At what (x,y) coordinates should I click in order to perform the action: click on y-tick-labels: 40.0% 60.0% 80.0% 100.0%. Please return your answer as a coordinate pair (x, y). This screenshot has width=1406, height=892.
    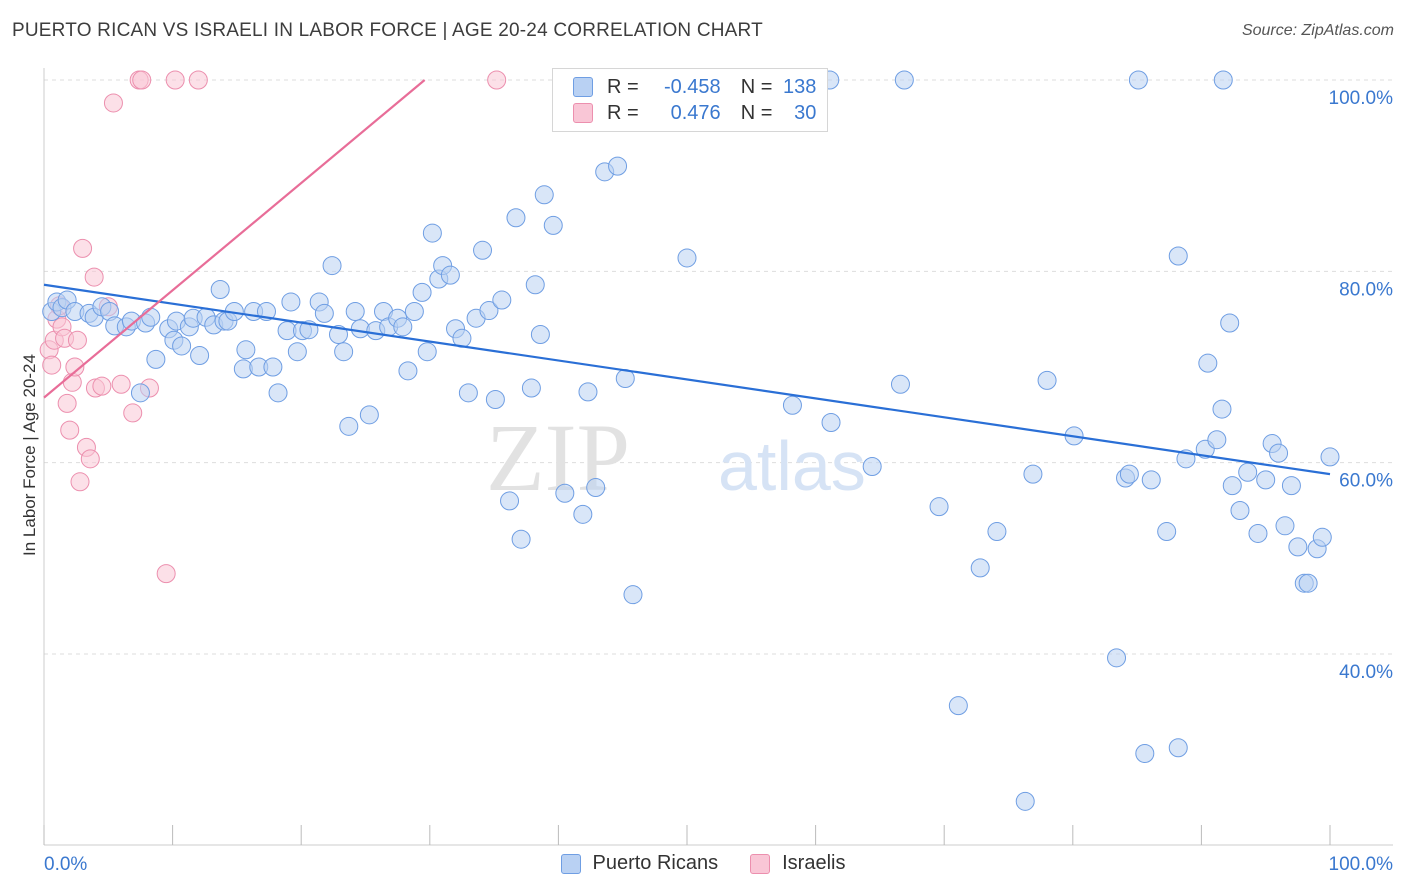
    Looking at the image, I should click on (1361, 385).